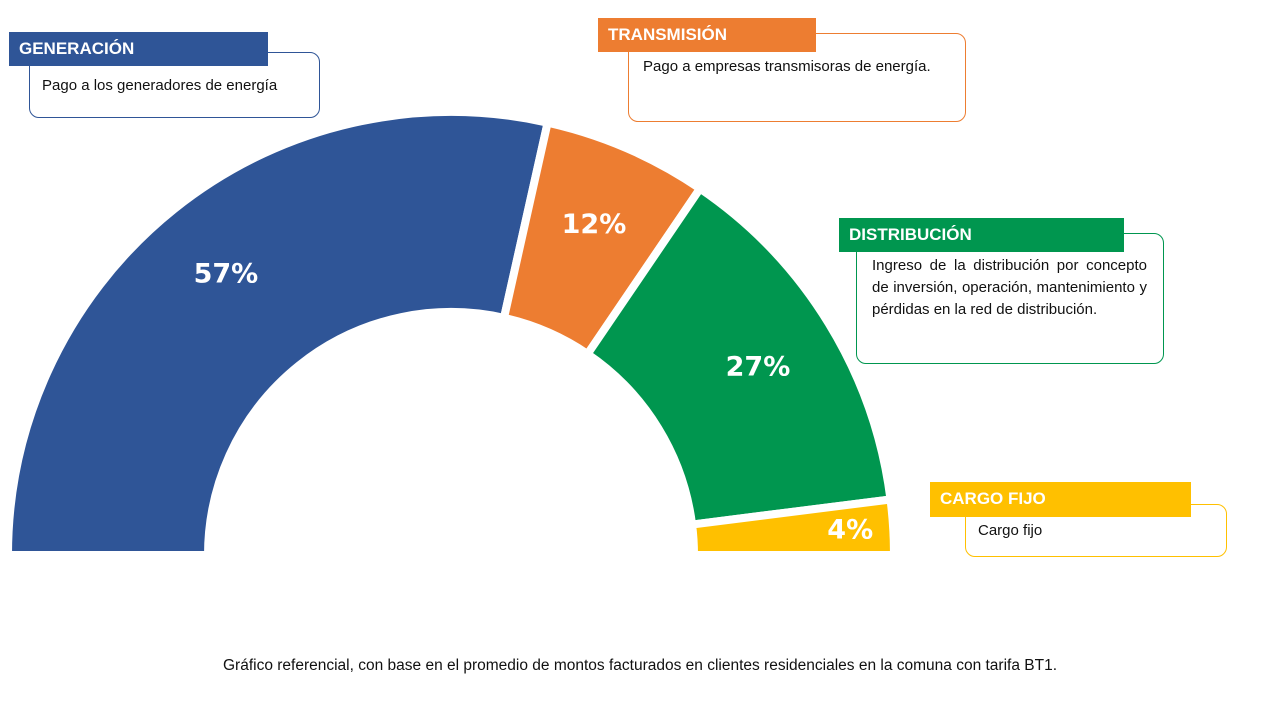 This screenshot has height=720, width=1280. I want to click on legend-title-generacion: GENERACIÓN, so click(138, 49).